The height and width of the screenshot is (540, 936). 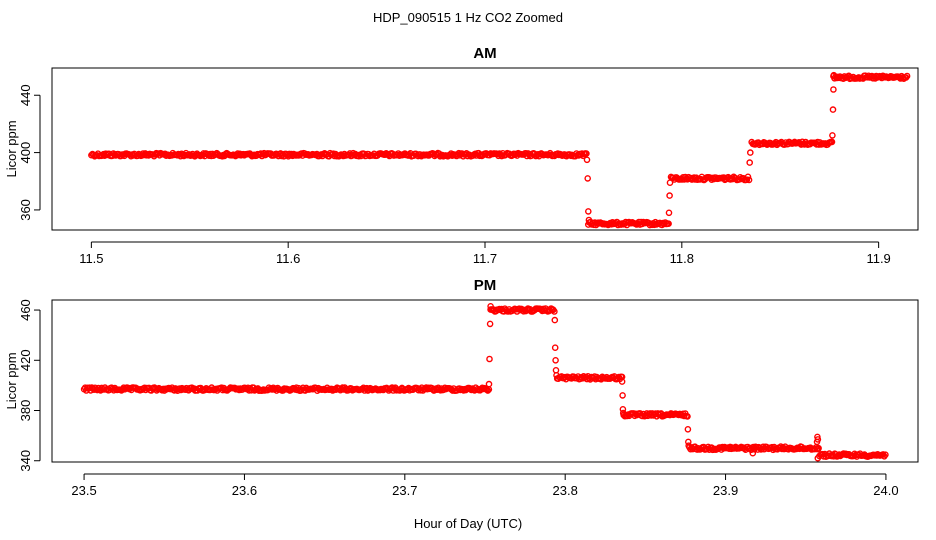 What do you see at coordinates (288, 258) in the screenshot?
I see `am-x-tick-label: 11.6` at bounding box center [288, 258].